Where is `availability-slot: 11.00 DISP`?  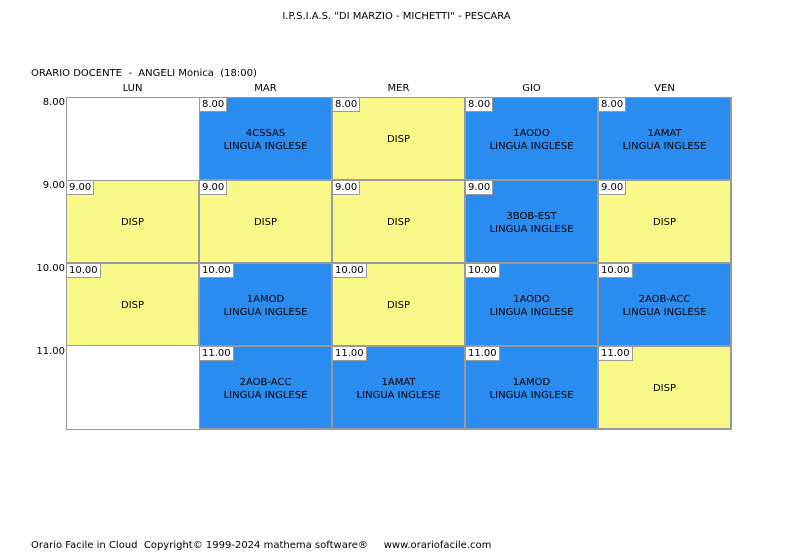 availability-slot: 11.00 DISP is located at coordinates (664, 387).